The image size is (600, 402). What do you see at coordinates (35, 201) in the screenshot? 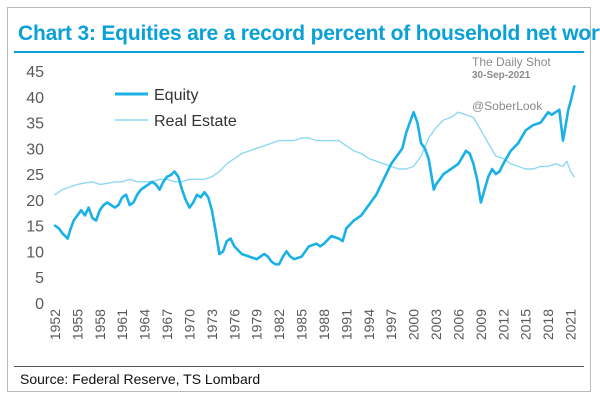
I see `y-tick-label: 20` at bounding box center [35, 201].